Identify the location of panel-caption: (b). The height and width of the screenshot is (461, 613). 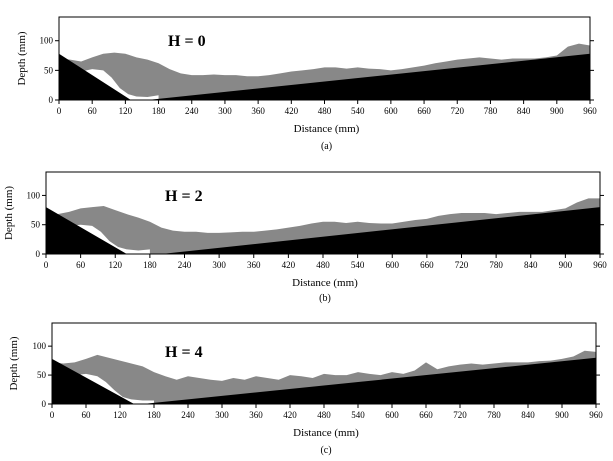
(325, 298).